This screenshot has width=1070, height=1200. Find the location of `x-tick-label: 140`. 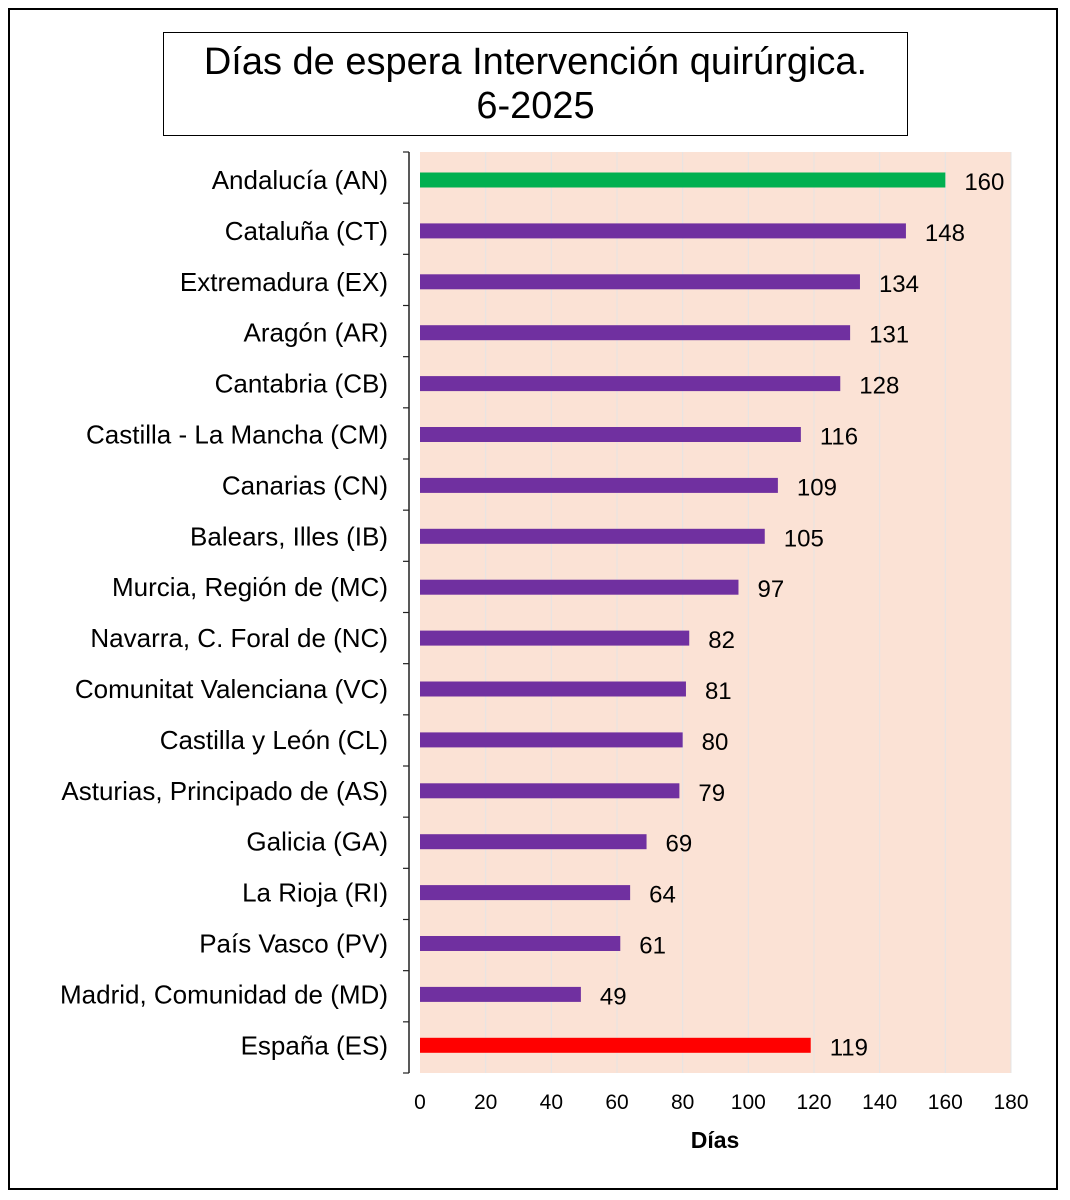

x-tick-label: 140 is located at coordinates (879, 1102).